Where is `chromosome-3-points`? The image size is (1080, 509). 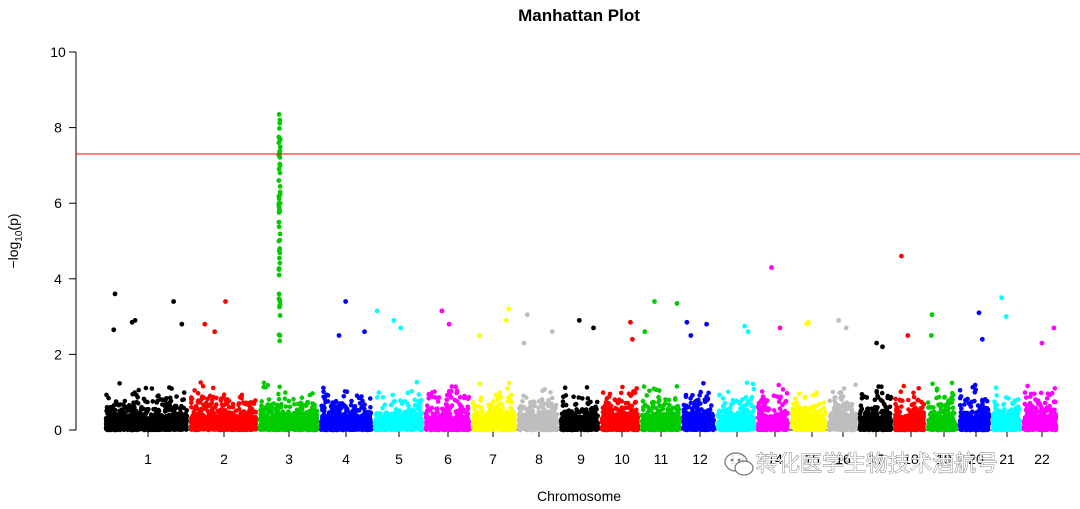
chromosome-3-points is located at coordinates (288, 272).